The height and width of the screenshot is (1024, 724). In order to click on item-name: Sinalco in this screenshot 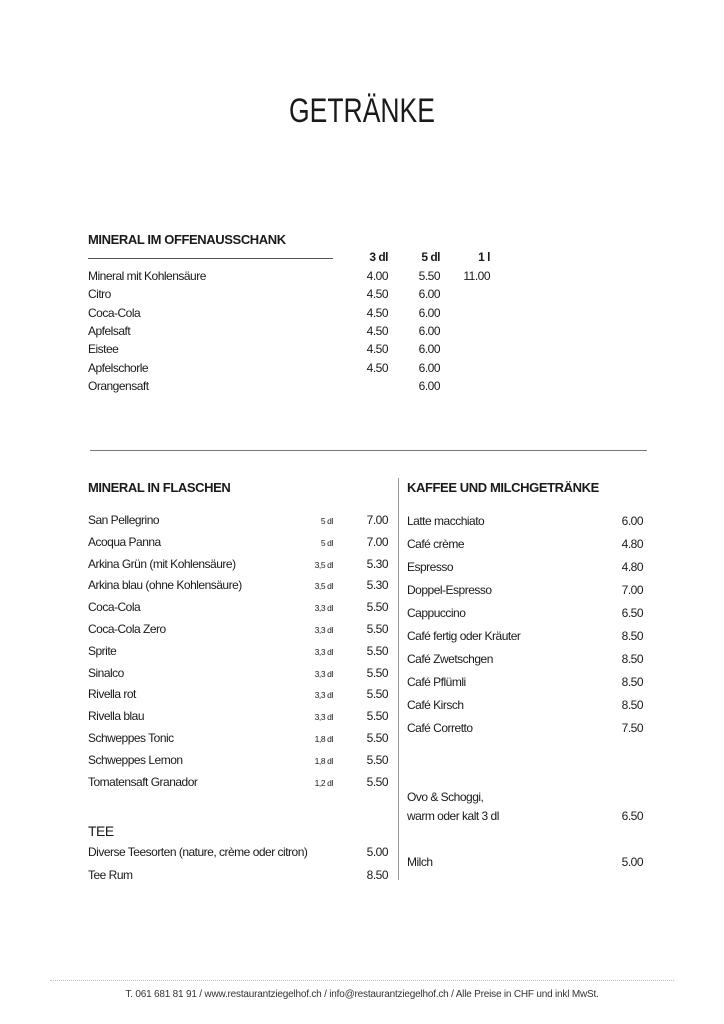, I will do `click(106, 672)`.